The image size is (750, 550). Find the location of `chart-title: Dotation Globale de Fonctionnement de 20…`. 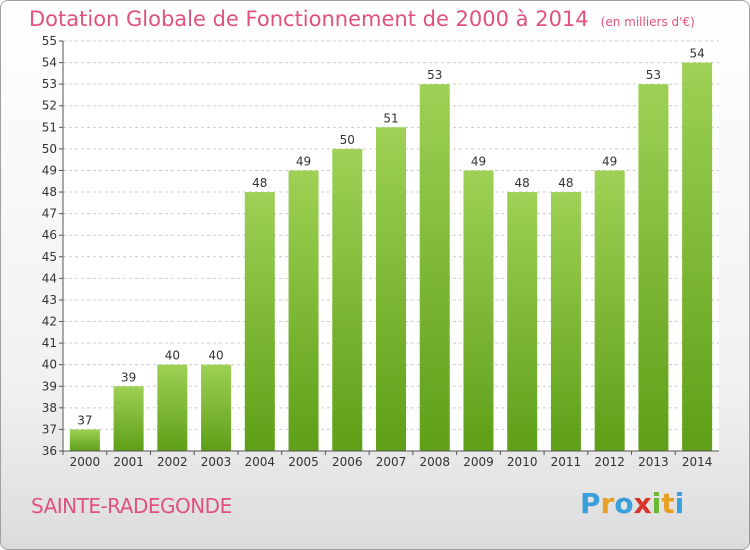

chart-title: Dotation Globale de Fonctionnement de 20… is located at coordinates (362, 19).